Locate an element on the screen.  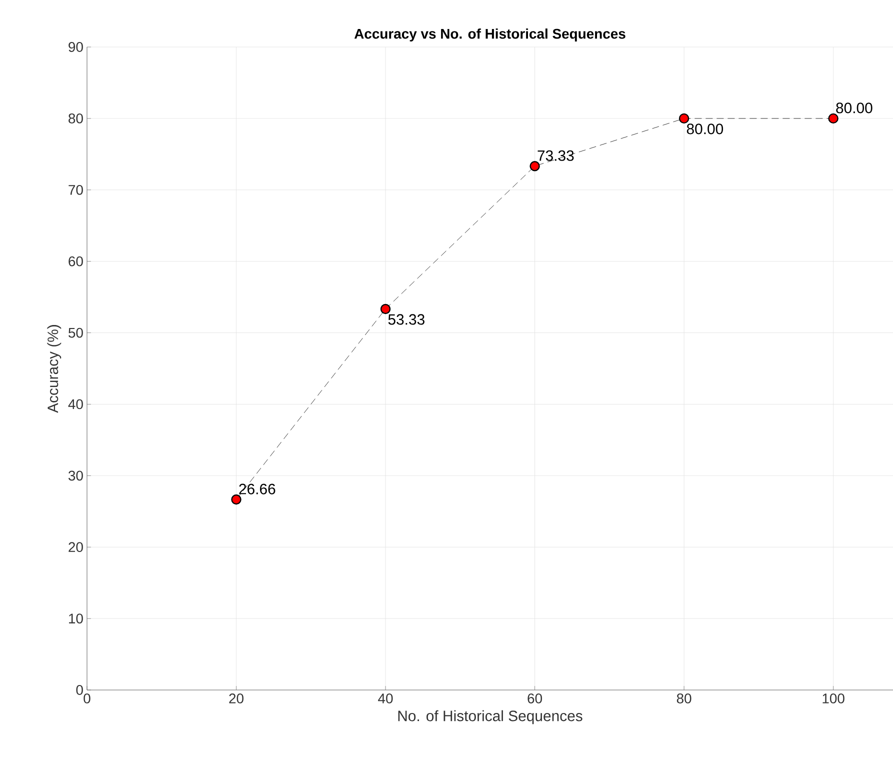
x-tick-label: 100 is located at coordinates (833, 699).